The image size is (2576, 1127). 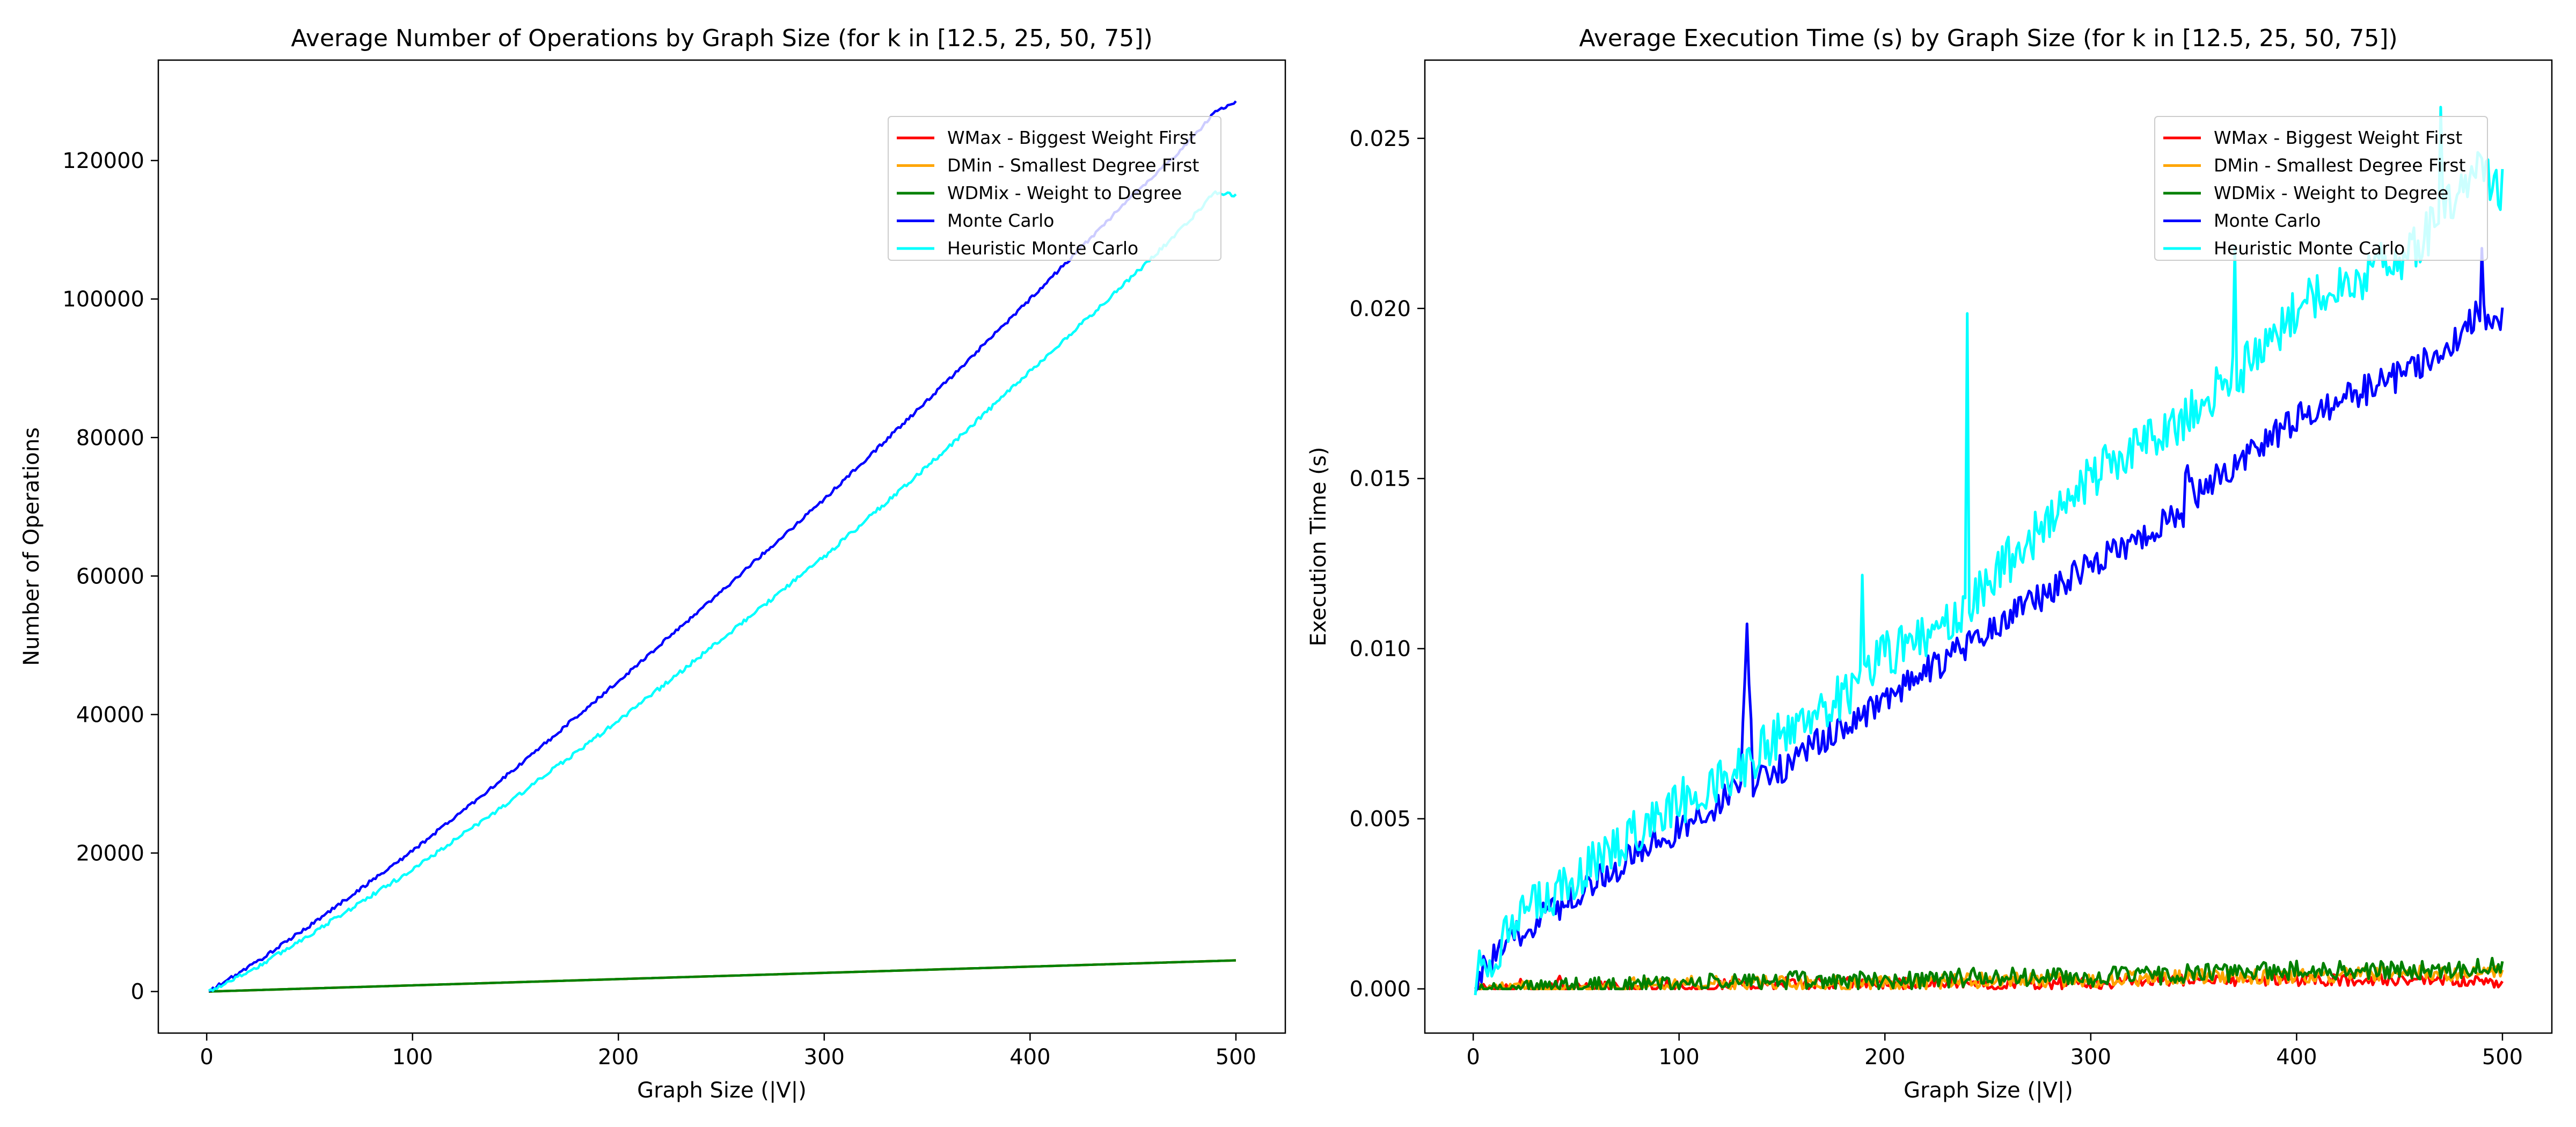 What do you see at coordinates (110, 714) in the screenshot?
I see `y-tick-label: 40000` at bounding box center [110, 714].